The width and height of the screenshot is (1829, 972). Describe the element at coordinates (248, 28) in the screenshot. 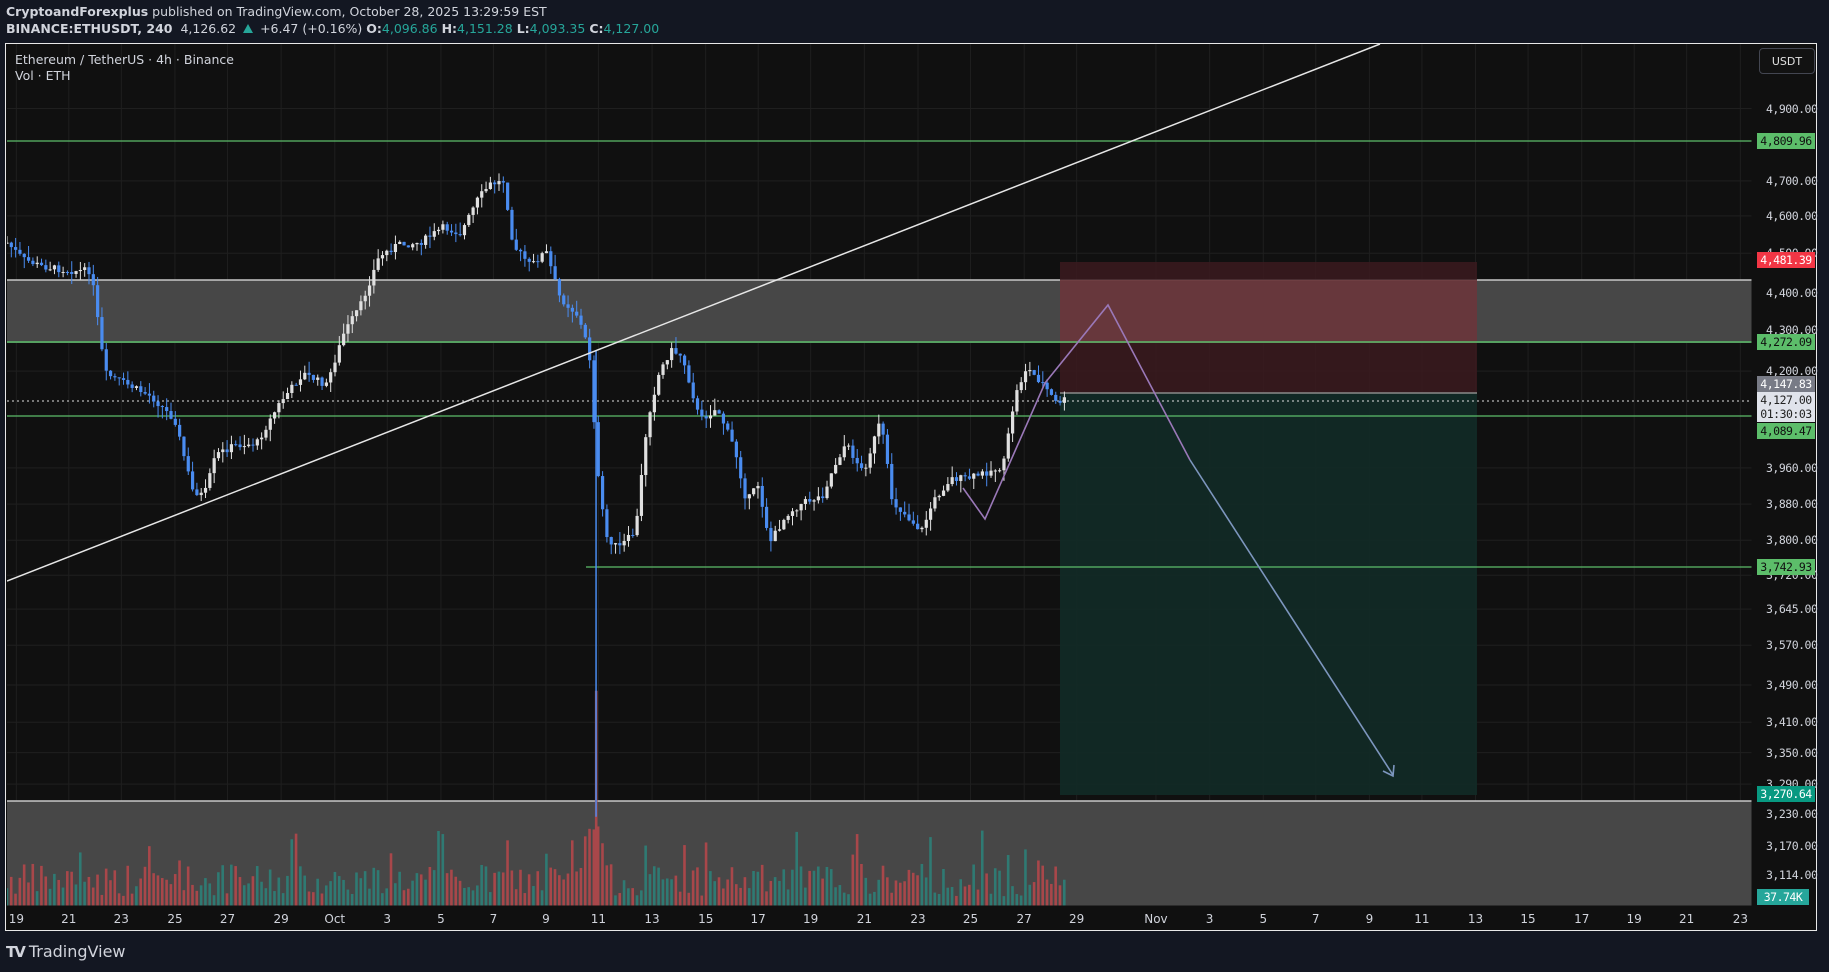

I see `up-triangle-icon` at that location.